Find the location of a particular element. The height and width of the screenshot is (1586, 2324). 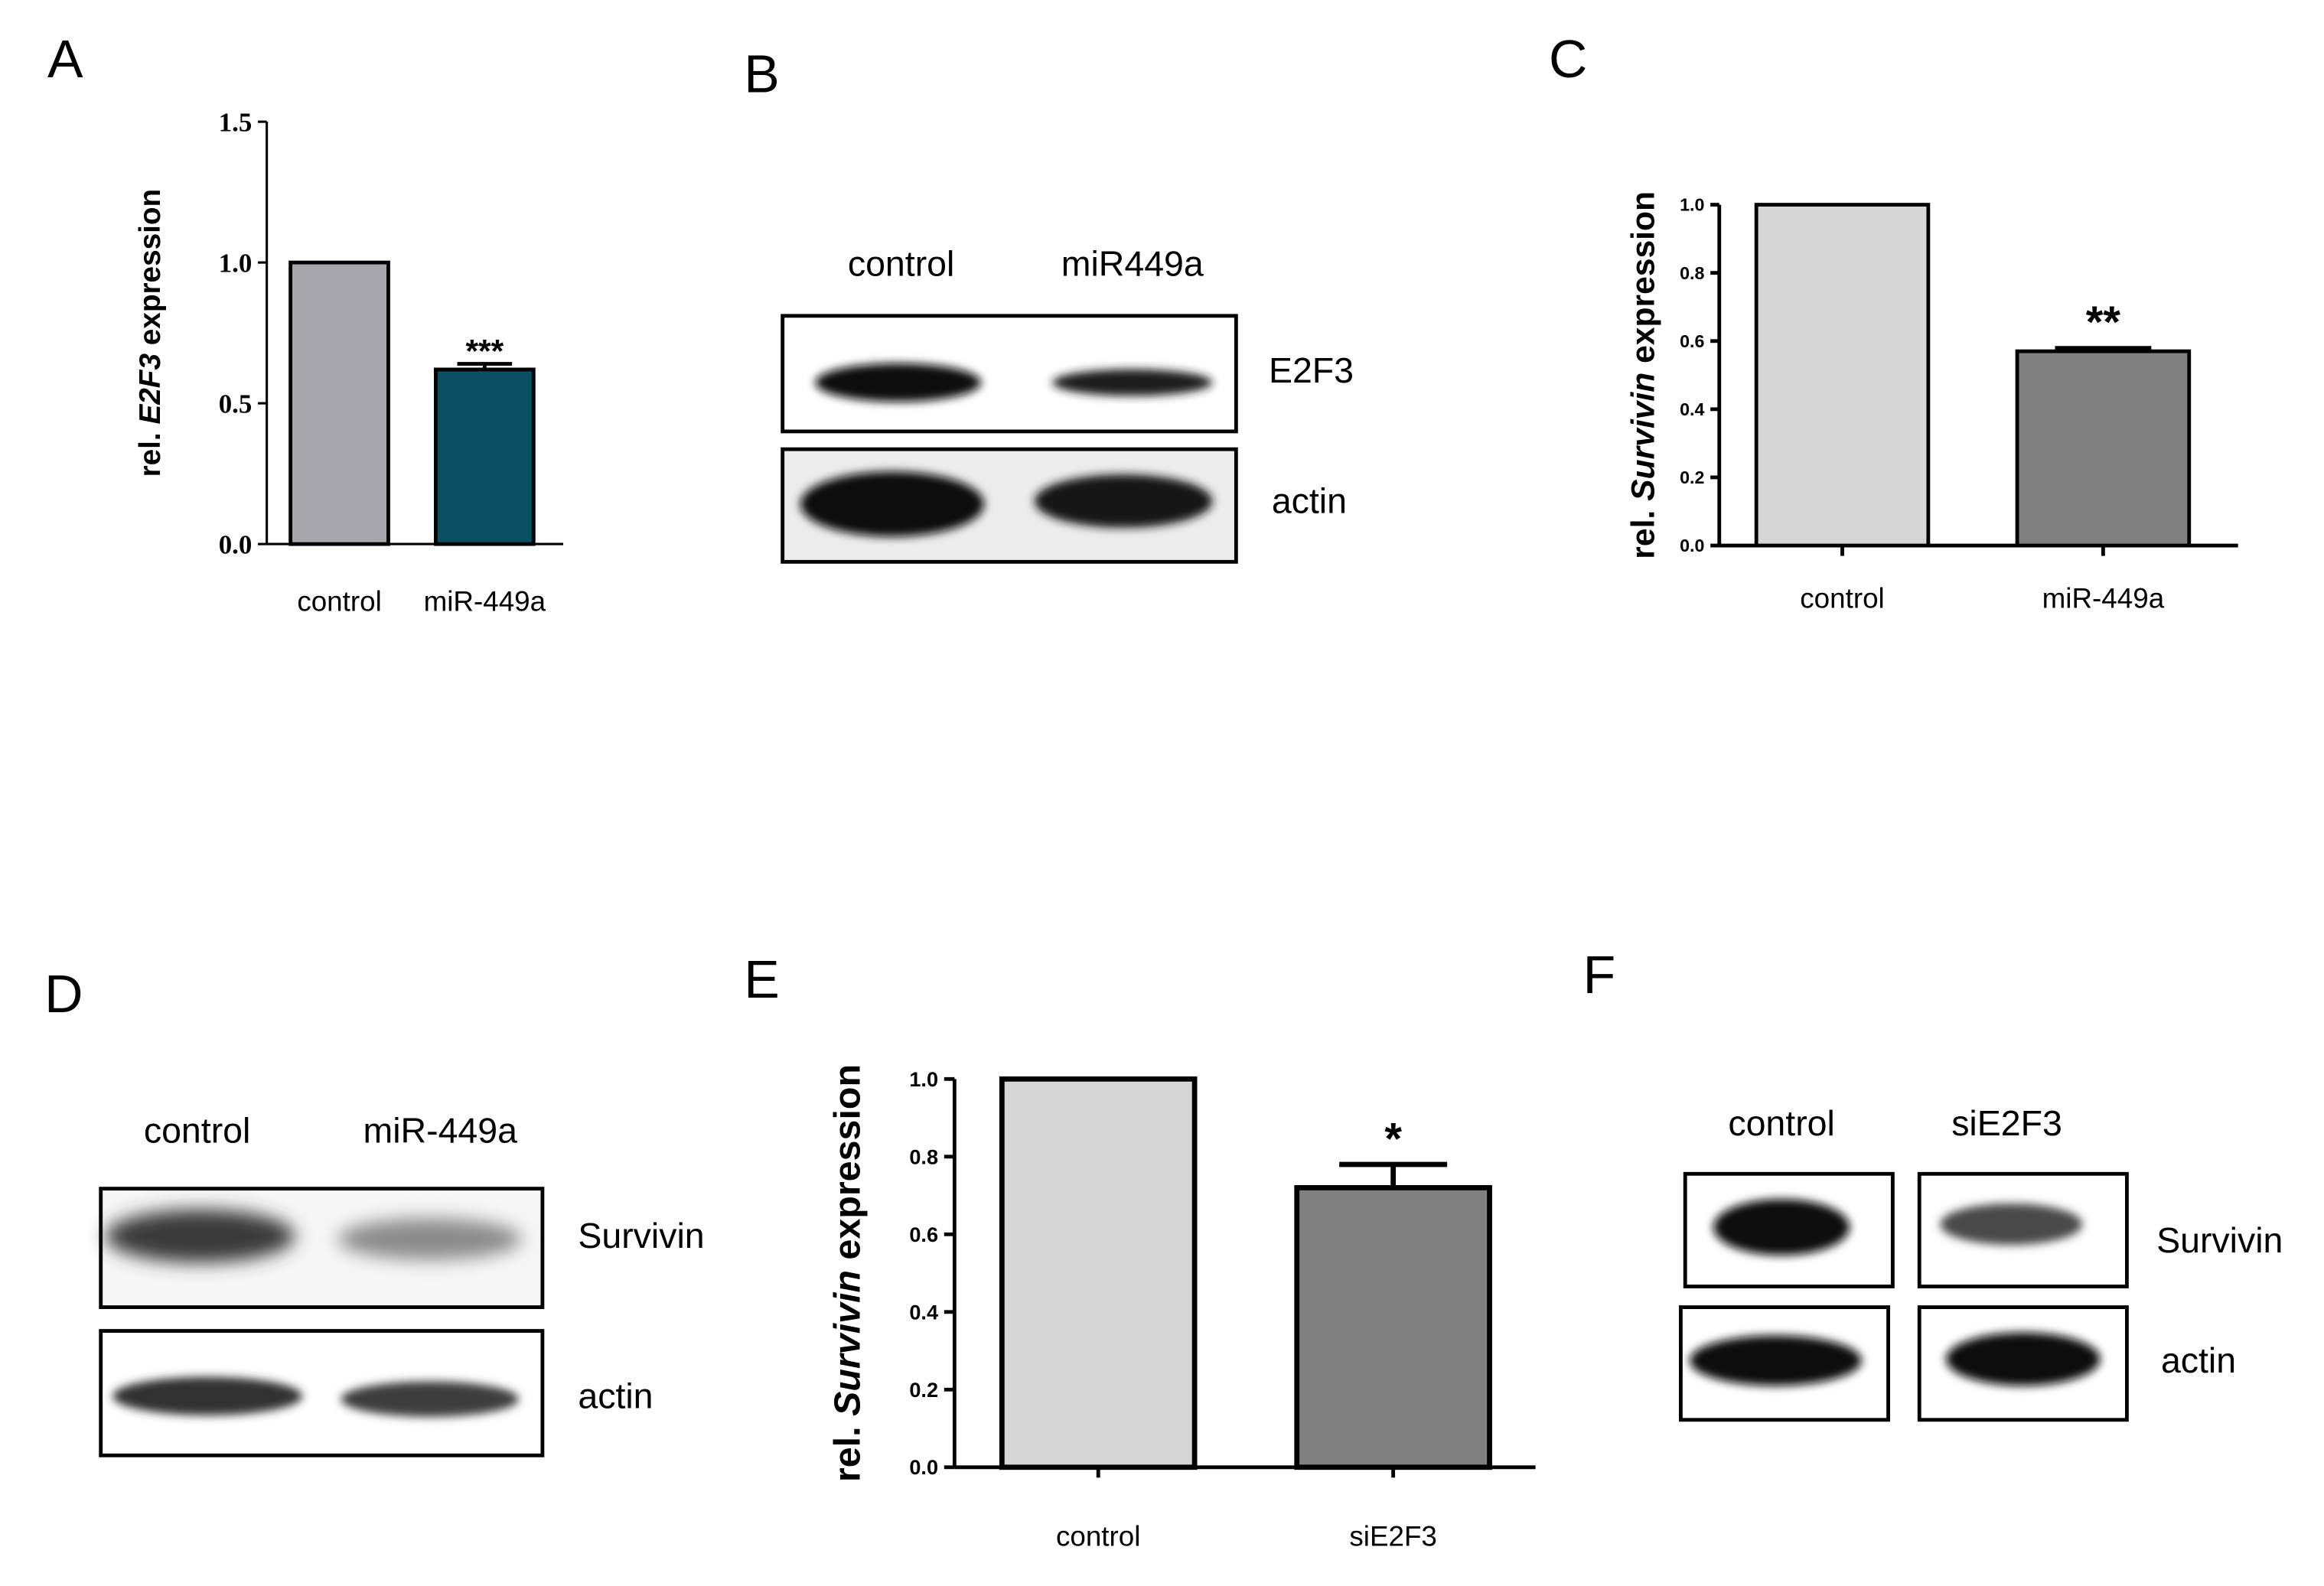

panel-letter-e: E is located at coordinates (762, 979).